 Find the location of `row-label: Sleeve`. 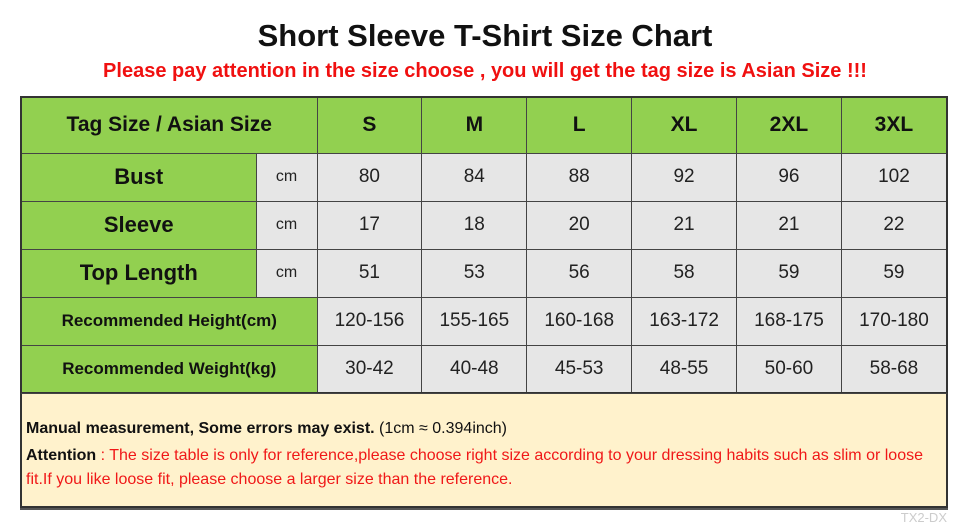

row-label: Sleeve is located at coordinates (138, 225).